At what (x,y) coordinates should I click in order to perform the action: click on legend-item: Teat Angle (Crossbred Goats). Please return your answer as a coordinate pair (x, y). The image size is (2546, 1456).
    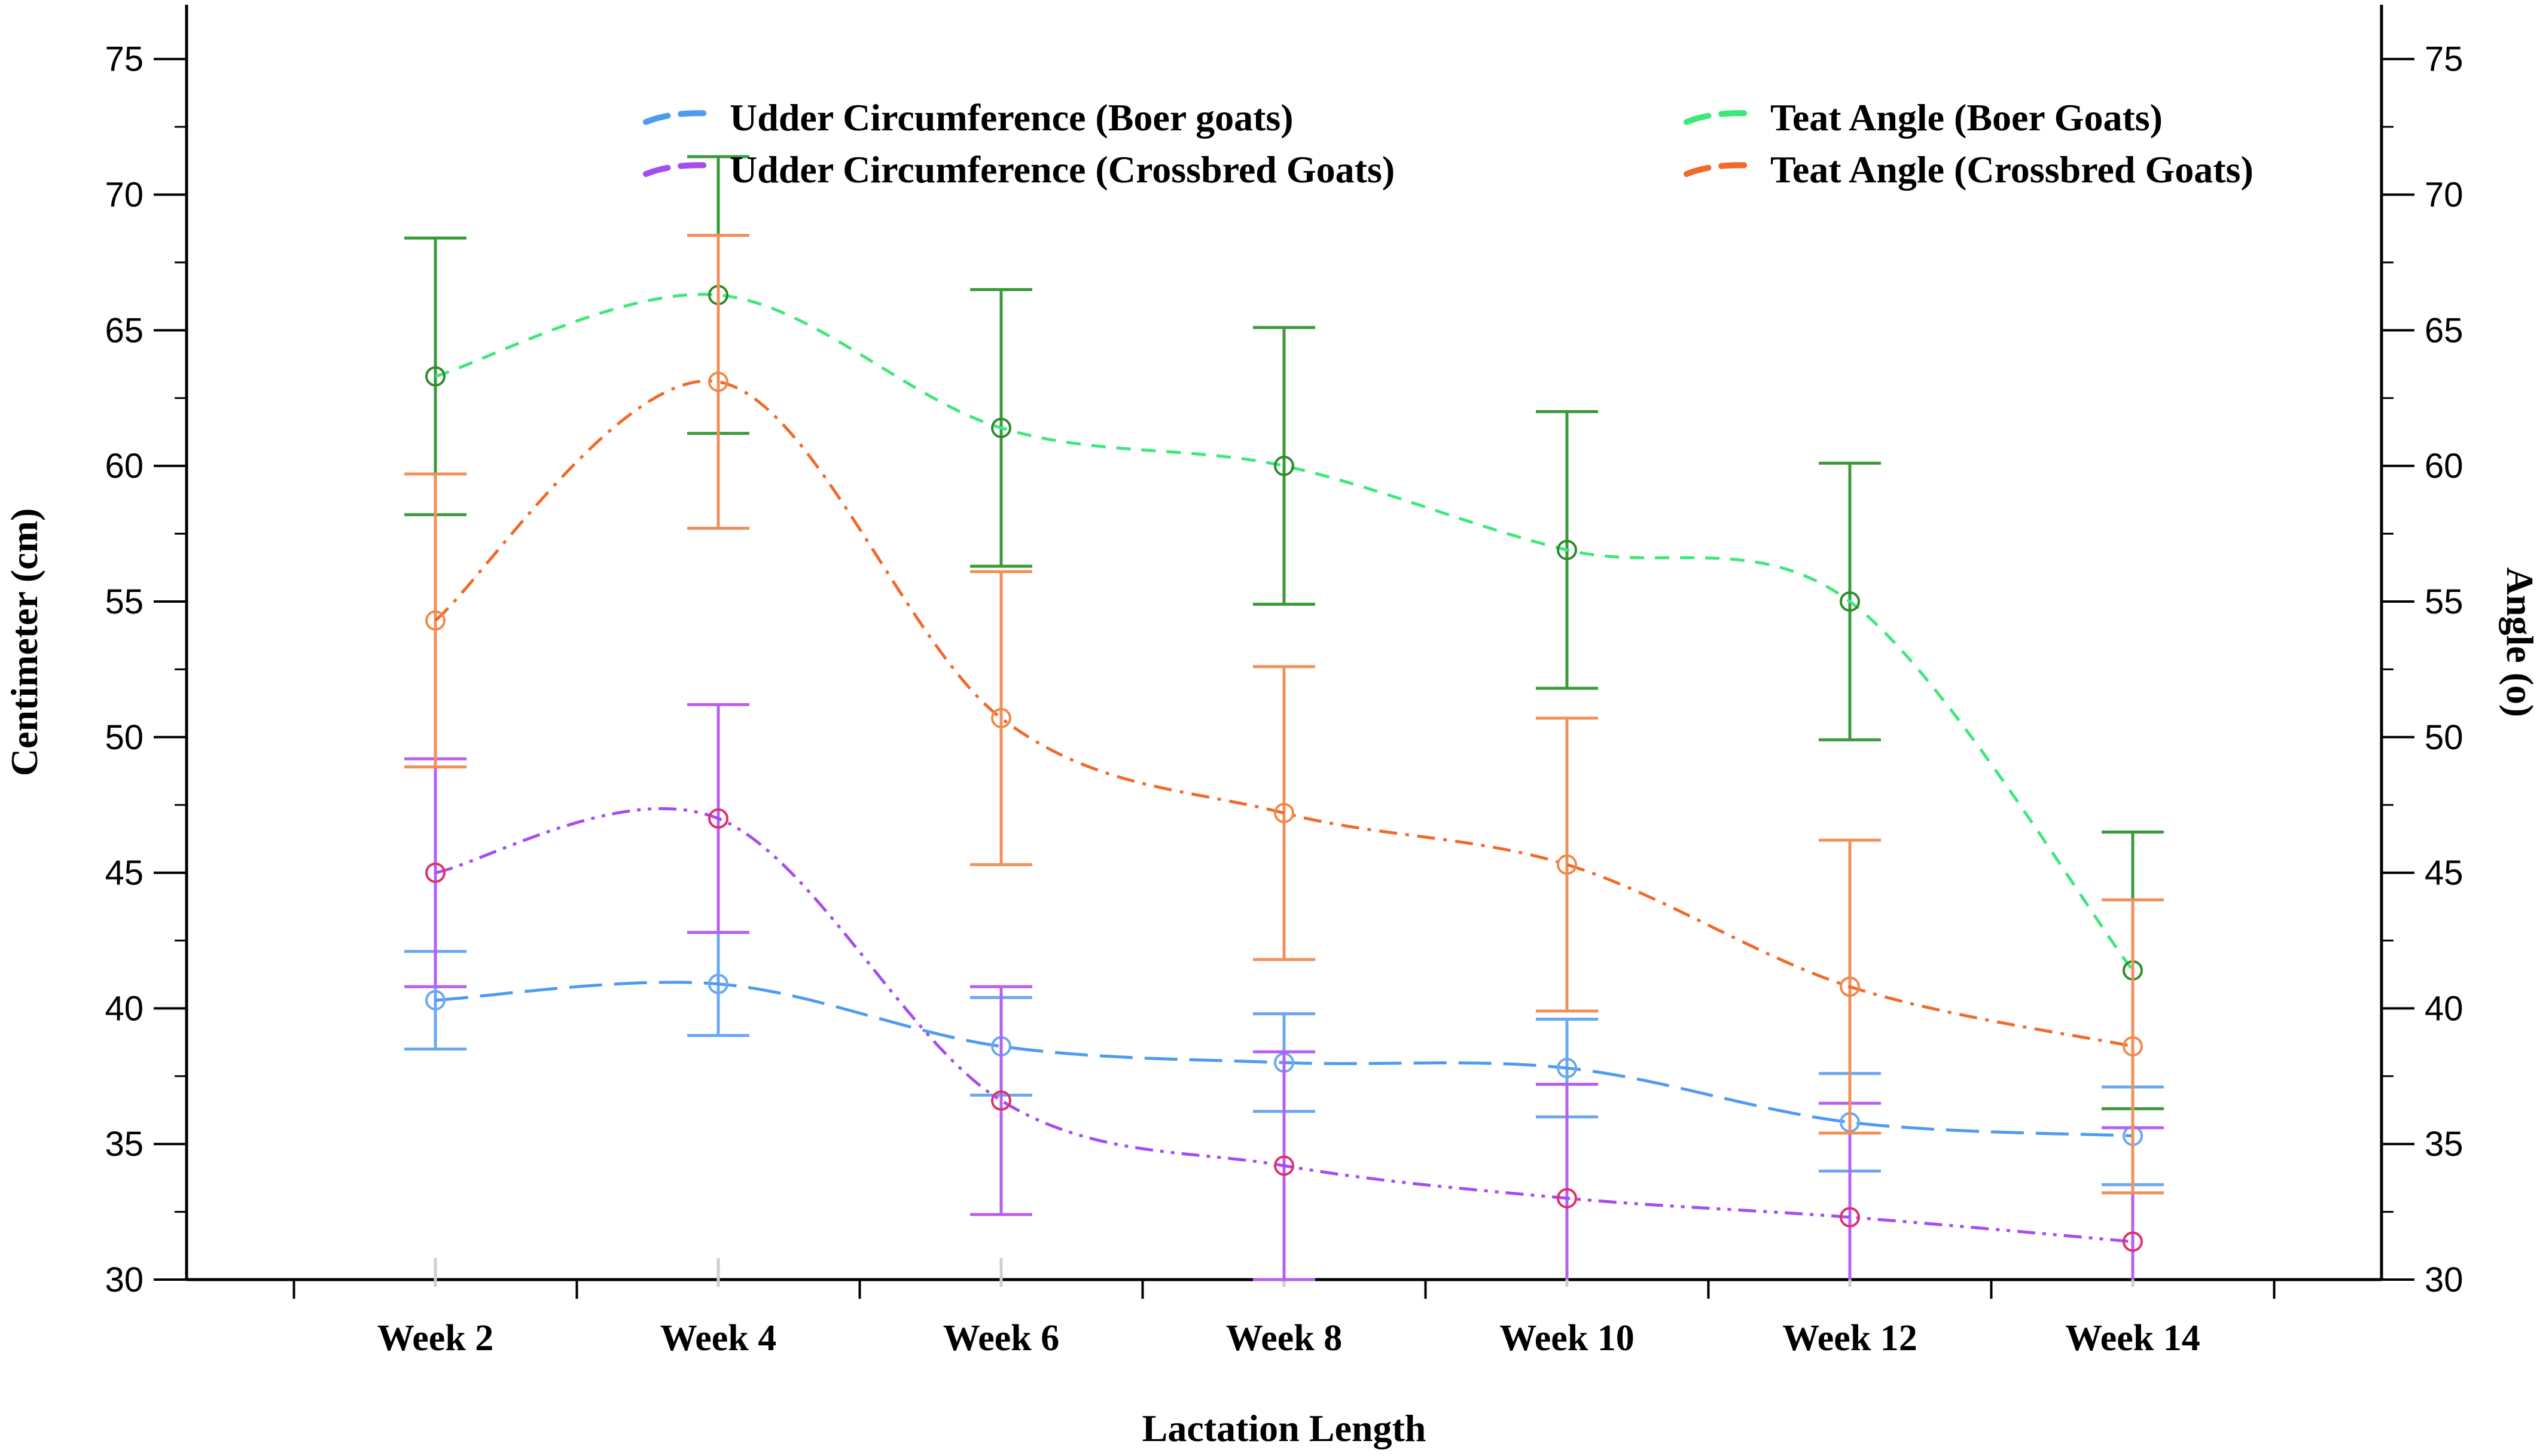
    Looking at the image, I should click on (1969, 170).